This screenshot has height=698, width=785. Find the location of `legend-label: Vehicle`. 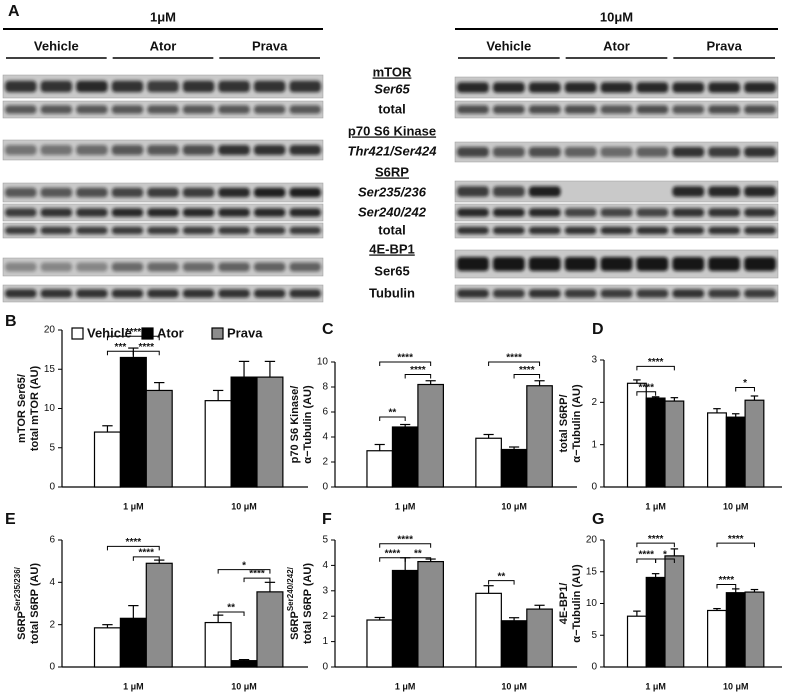

legend-label: Vehicle is located at coordinates (109, 332).